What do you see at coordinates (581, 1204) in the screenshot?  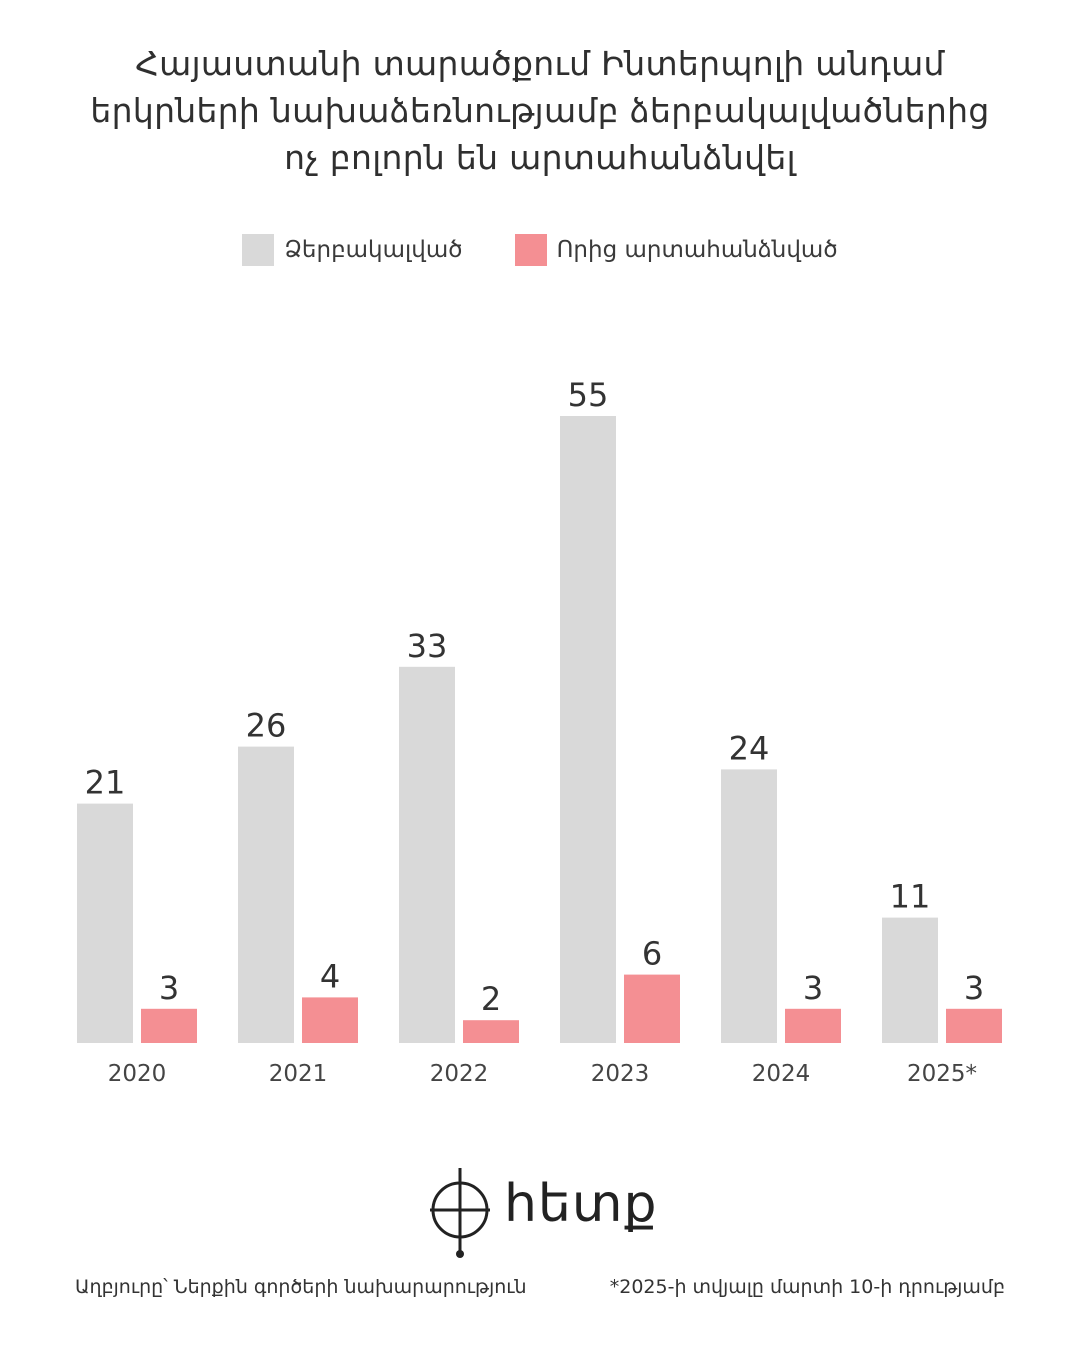 I see `hetq-logo-text: hետք` at bounding box center [581, 1204].